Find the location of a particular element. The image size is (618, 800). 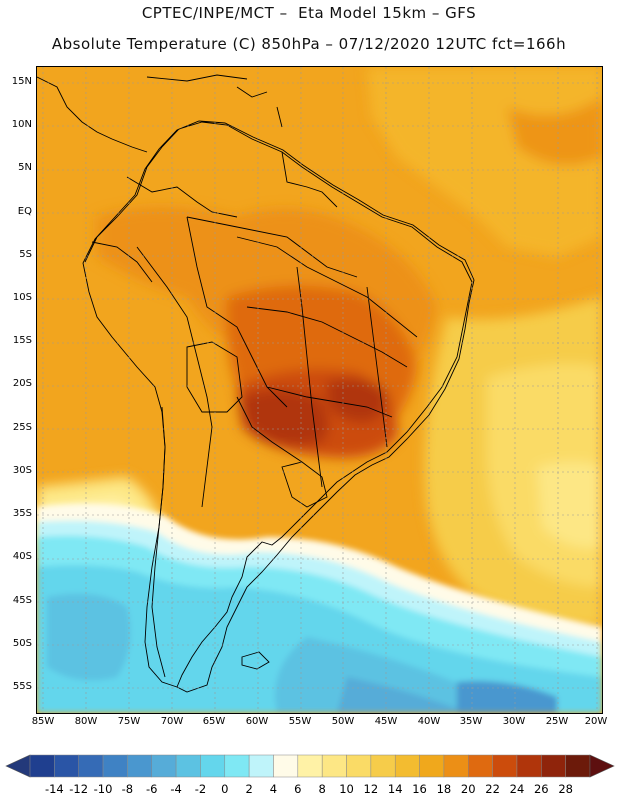

temp-minus4-south is located at coordinates (402, 695).